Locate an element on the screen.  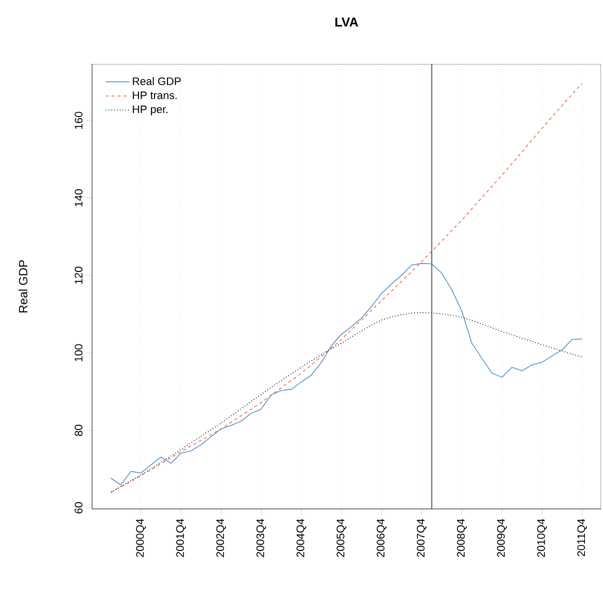
y-tick-label: 160 is located at coordinates (78, 120).